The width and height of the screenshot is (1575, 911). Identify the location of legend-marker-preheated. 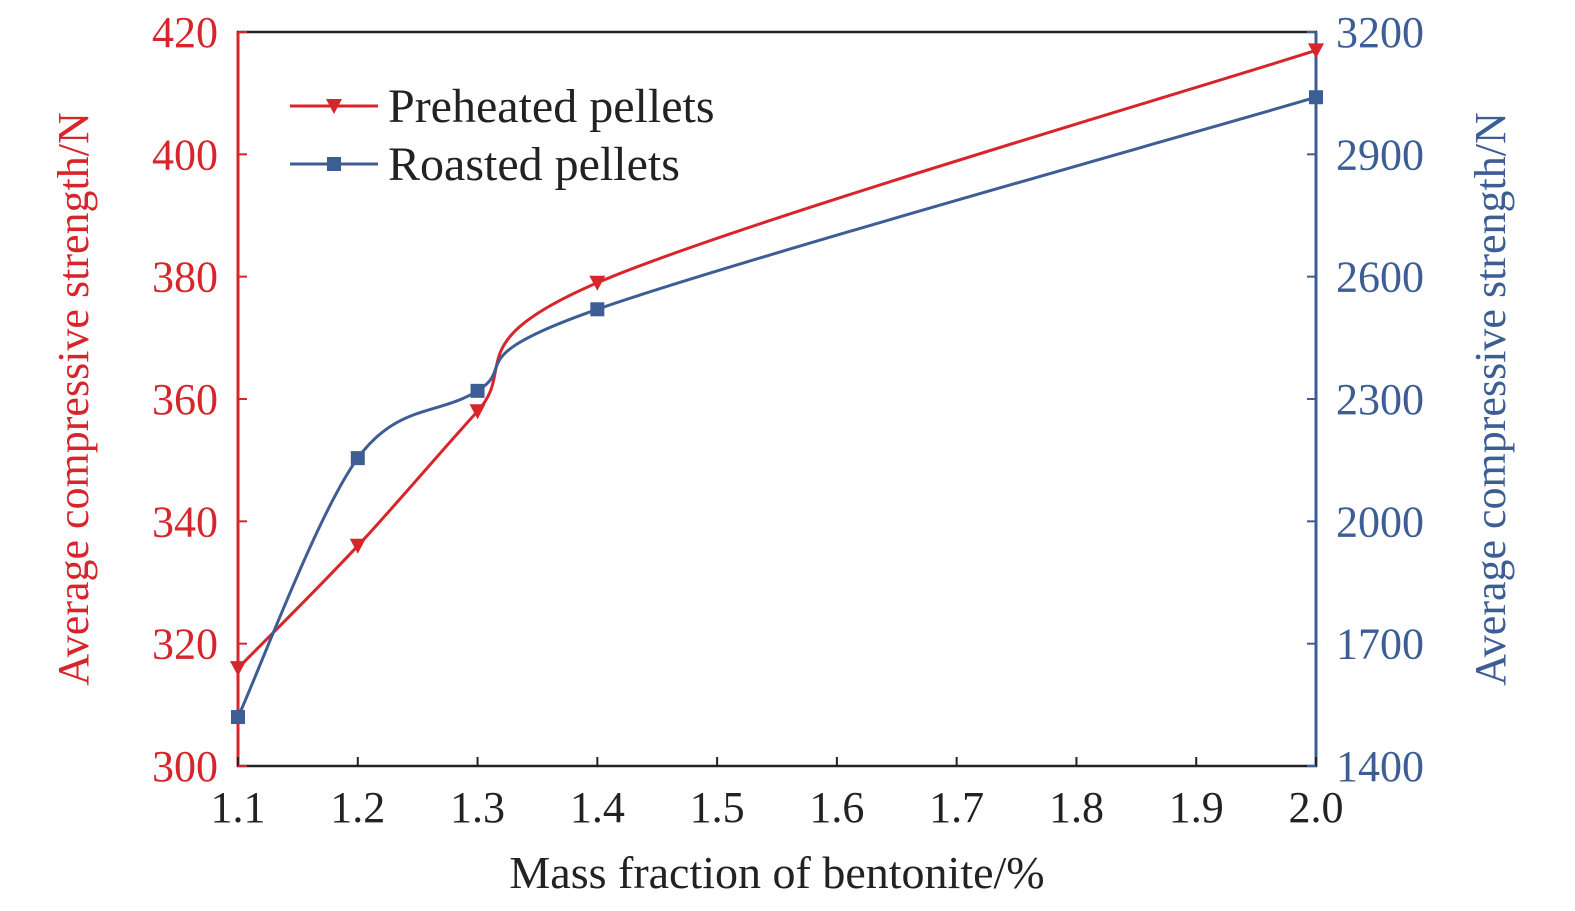
(334, 106).